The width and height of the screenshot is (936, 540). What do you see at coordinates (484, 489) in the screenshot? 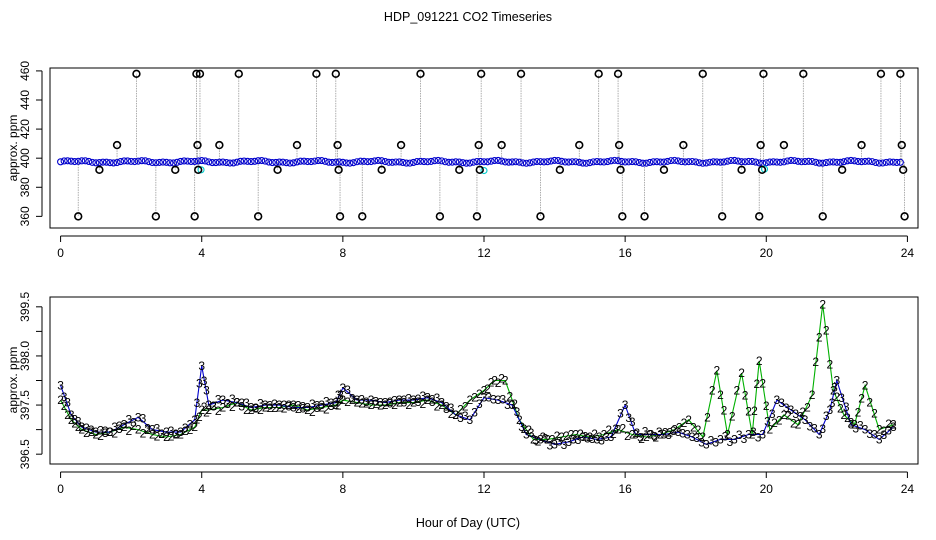
I see `p2-x-tick-label: 12` at bounding box center [484, 489].